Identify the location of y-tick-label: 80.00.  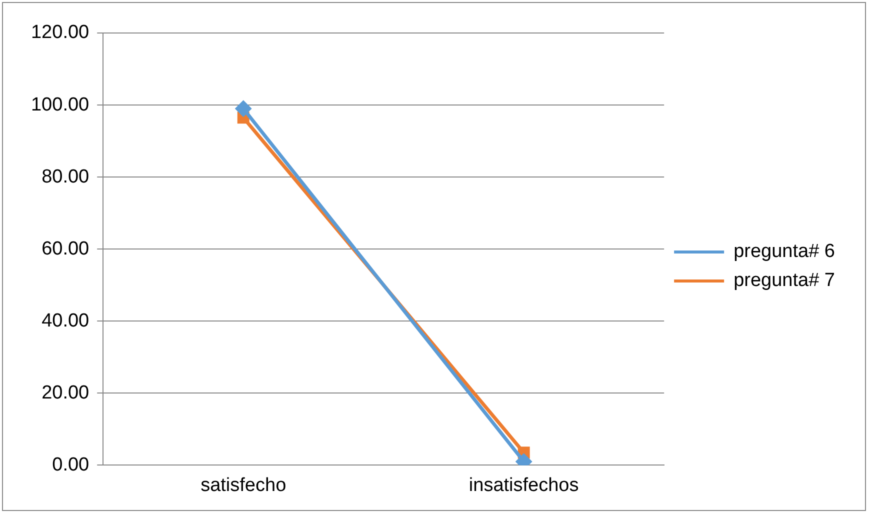
(66, 177).